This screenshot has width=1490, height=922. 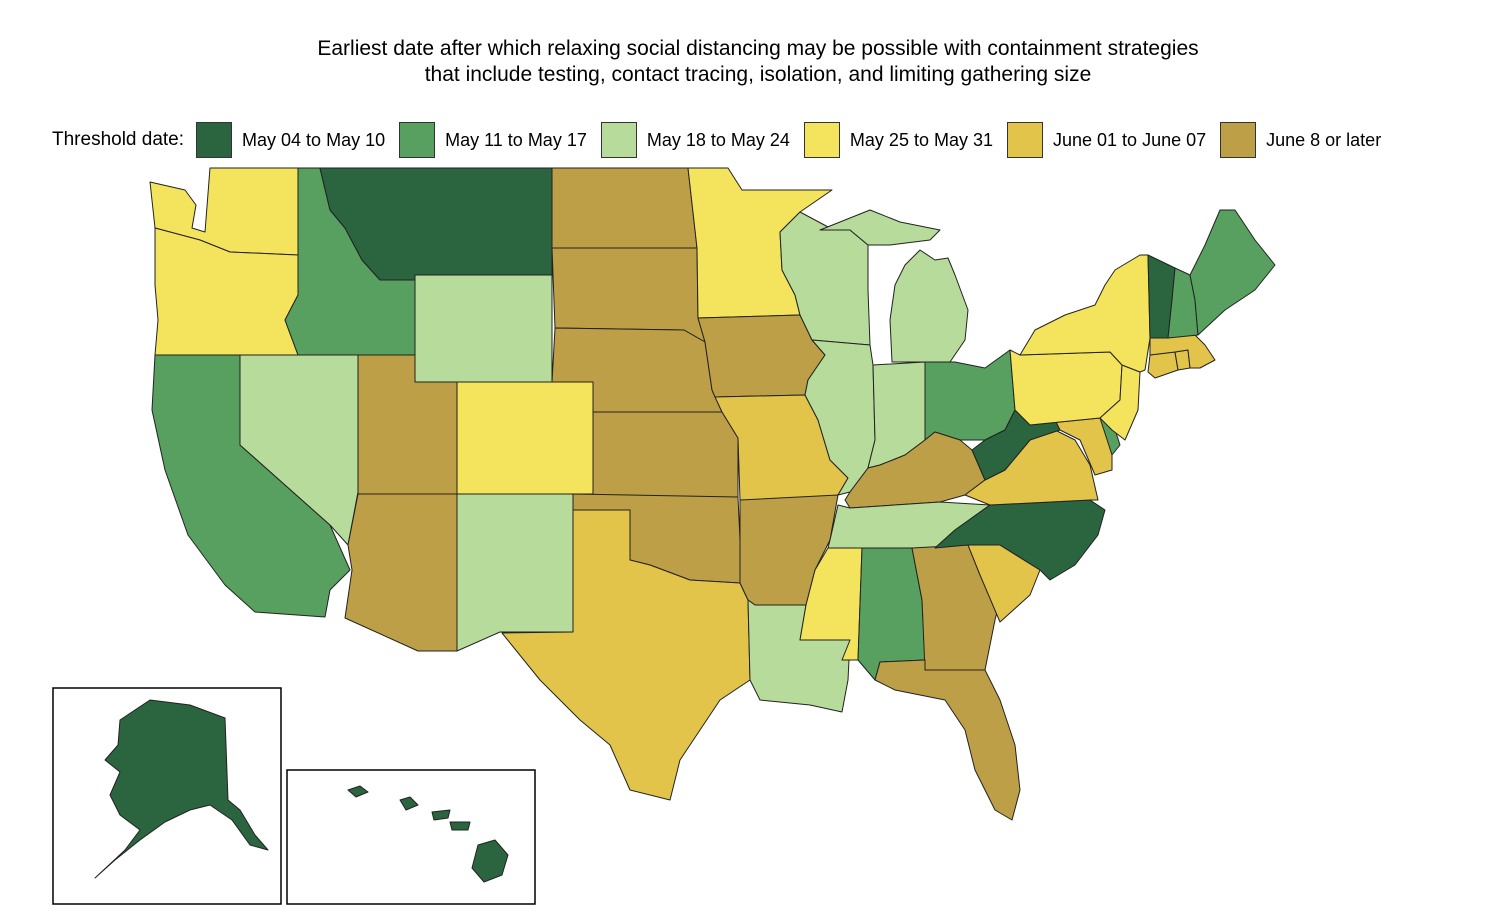 What do you see at coordinates (1232, 272) in the screenshot?
I see `state-maine` at bounding box center [1232, 272].